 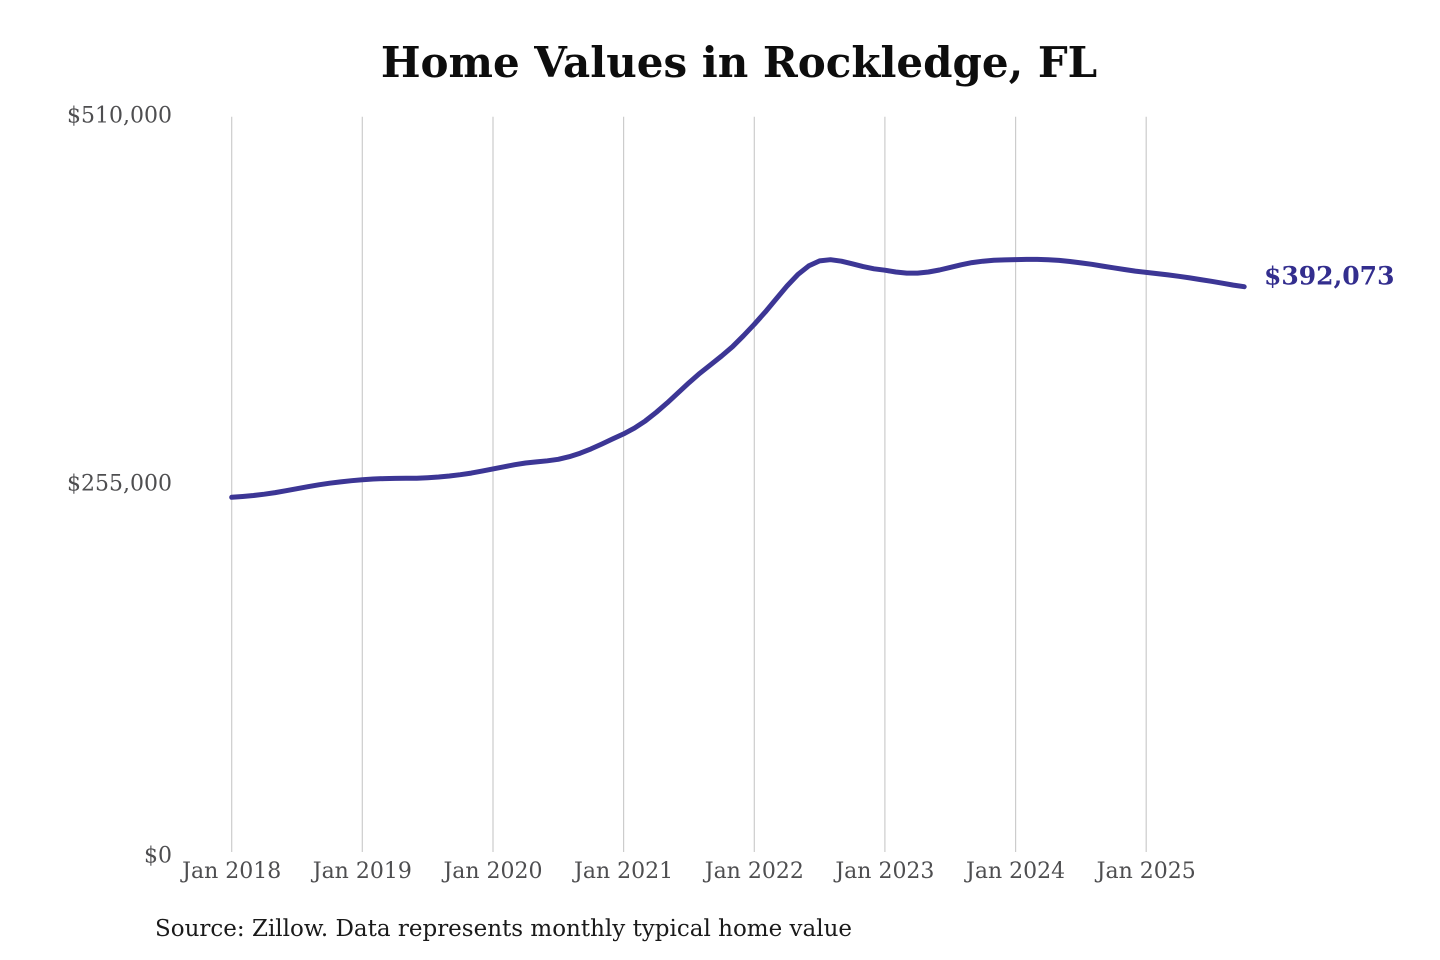 What do you see at coordinates (119, 116) in the screenshot?
I see `y-tick-label-510000: $510,000` at bounding box center [119, 116].